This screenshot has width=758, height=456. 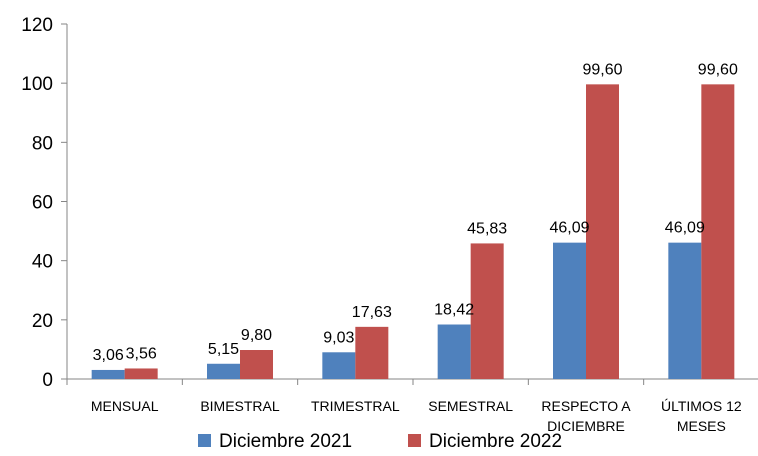 What do you see at coordinates (372, 312) in the screenshot?
I see `data-label: 17,63` at bounding box center [372, 312].